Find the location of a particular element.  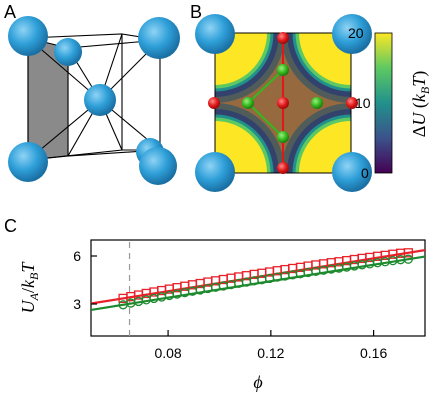

colorbar-tick-label: 0 is located at coordinates (365, 173).